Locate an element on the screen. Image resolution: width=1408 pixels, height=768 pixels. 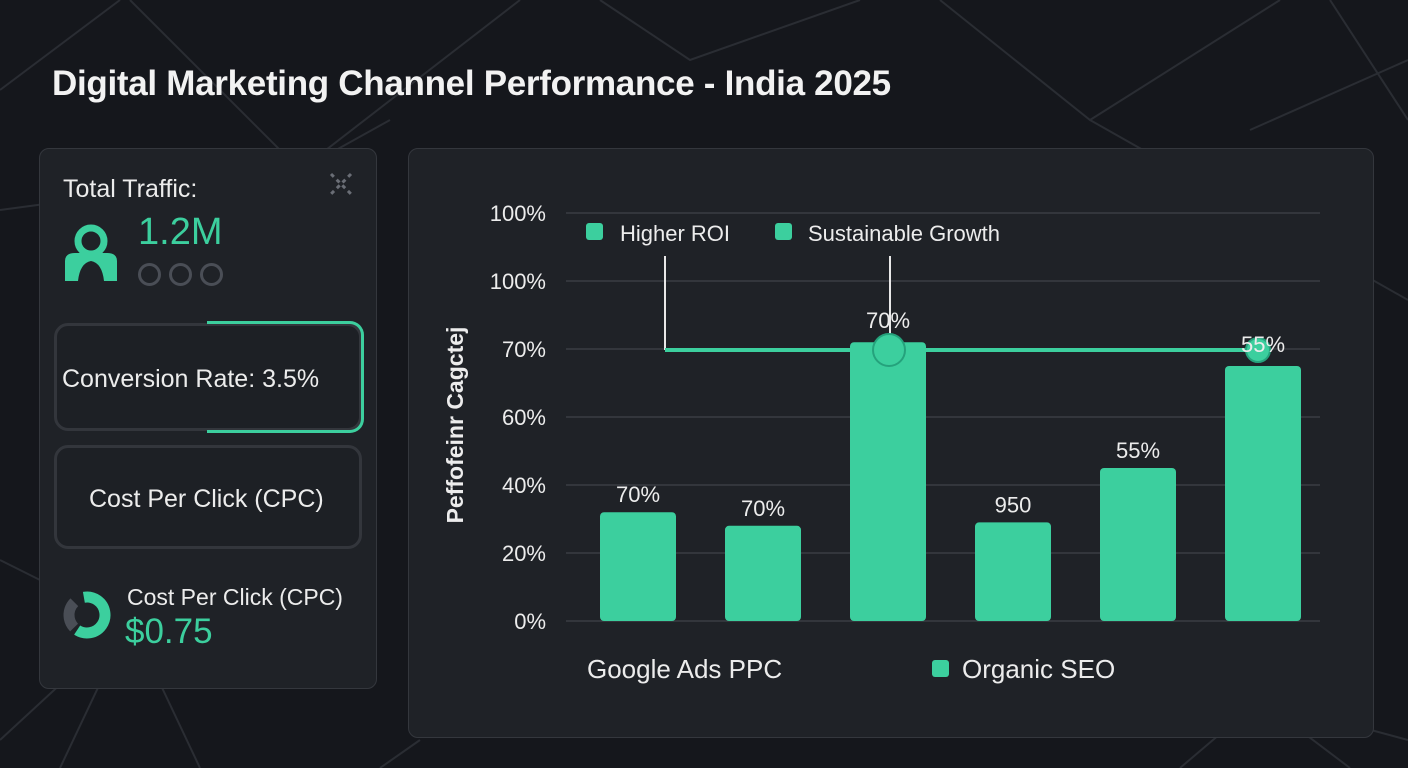
category-swatch-organic-seo is located at coordinates (940, 668).